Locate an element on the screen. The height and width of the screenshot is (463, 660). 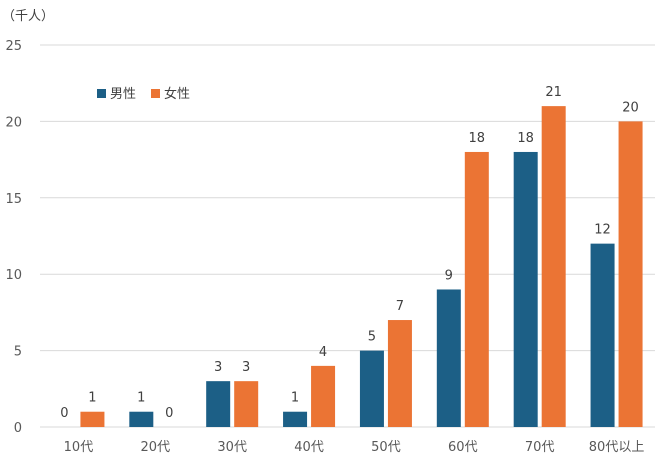
x-tick-label: 50代 is located at coordinates (386, 447).